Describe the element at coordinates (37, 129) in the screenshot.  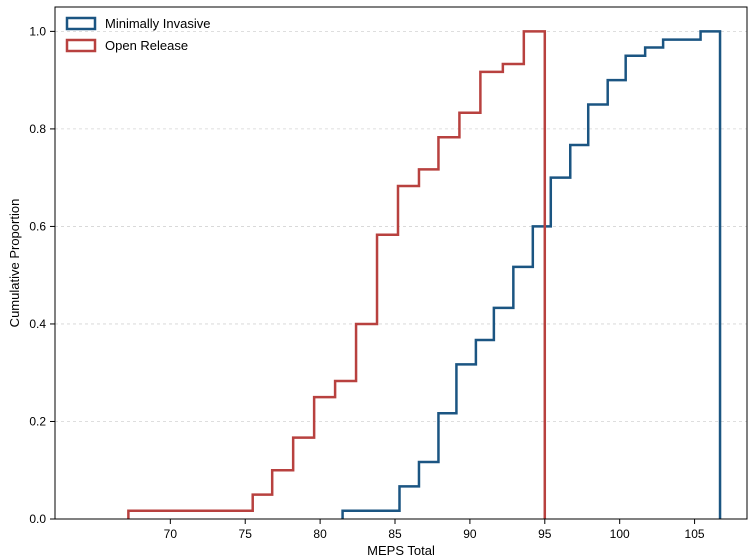
I see `y-tick-label-4: 0.8` at that location.